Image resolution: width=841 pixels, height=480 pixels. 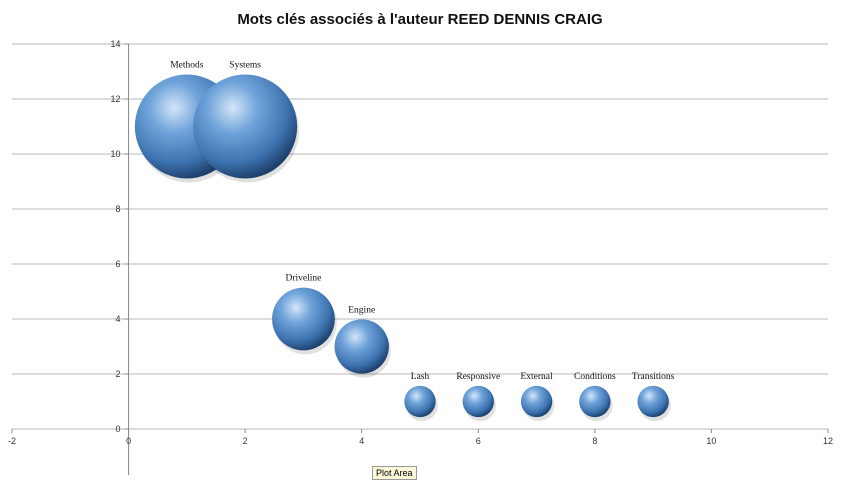 What do you see at coordinates (116, 44) in the screenshot?
I see `y-tick-label: 14` at bounding box center [116, 44].